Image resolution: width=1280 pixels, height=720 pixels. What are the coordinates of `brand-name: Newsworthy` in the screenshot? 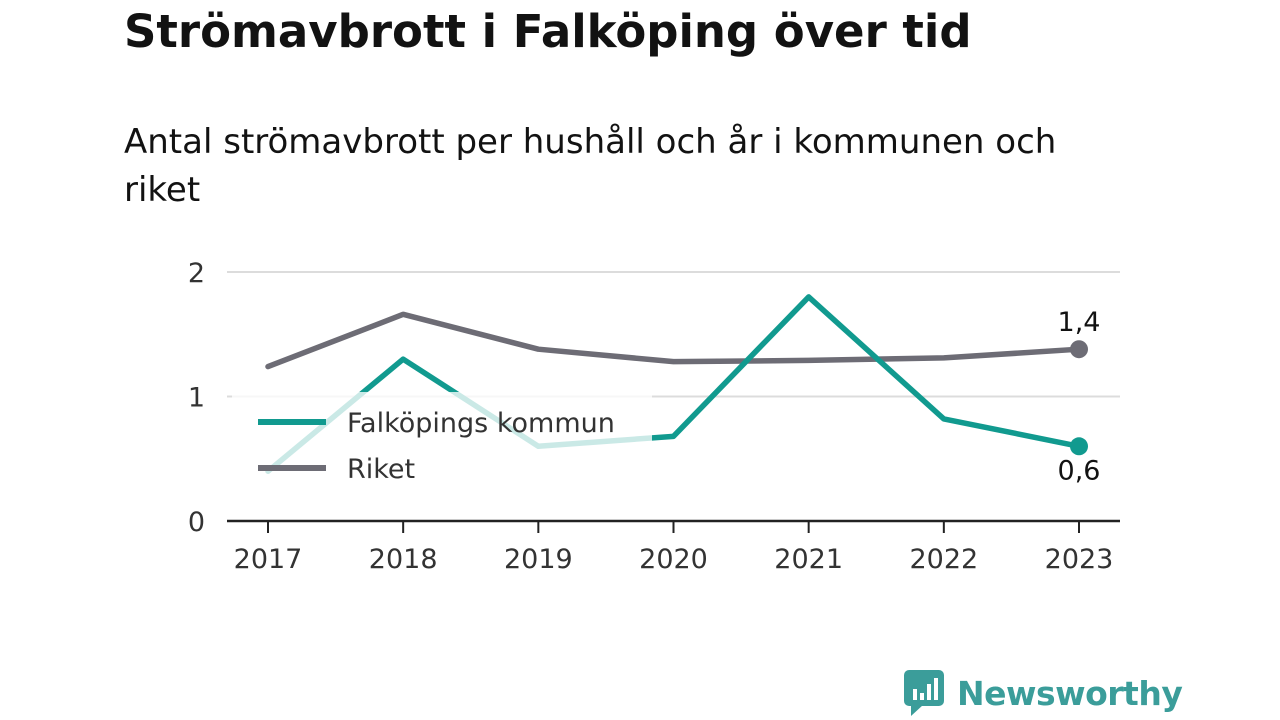 It's located at (1070, 693).